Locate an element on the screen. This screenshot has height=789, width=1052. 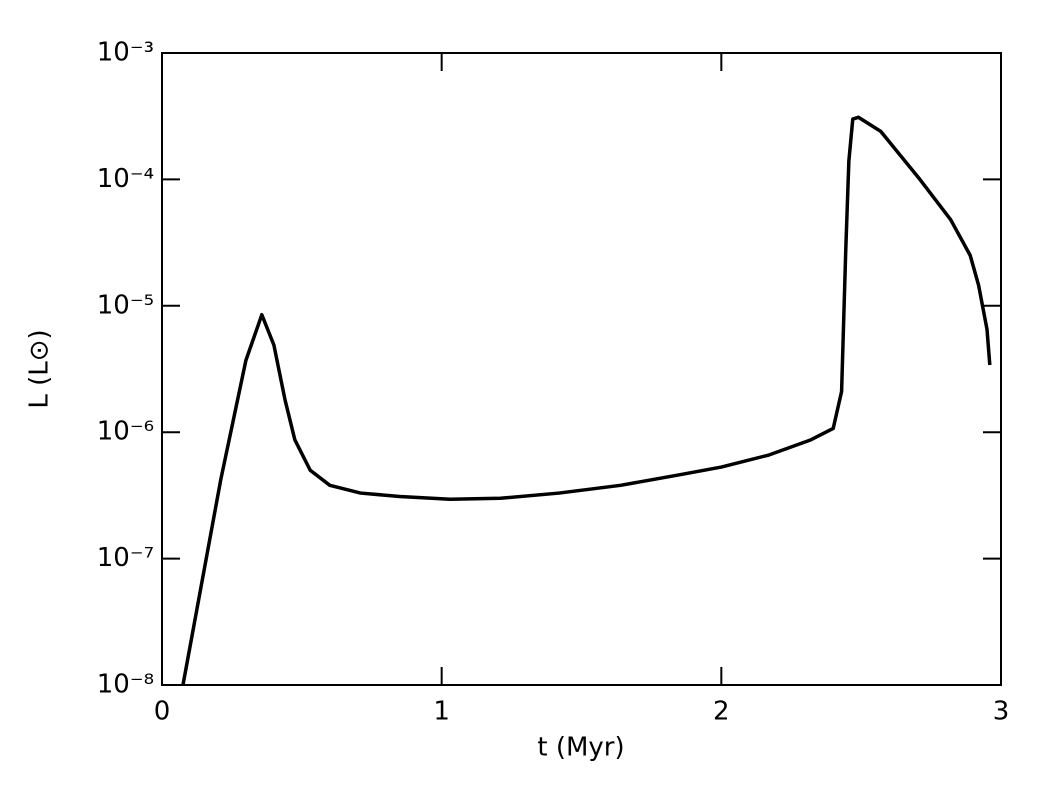
y-tick-label: 10⁻⁶ is located at coordinates (125, 432).